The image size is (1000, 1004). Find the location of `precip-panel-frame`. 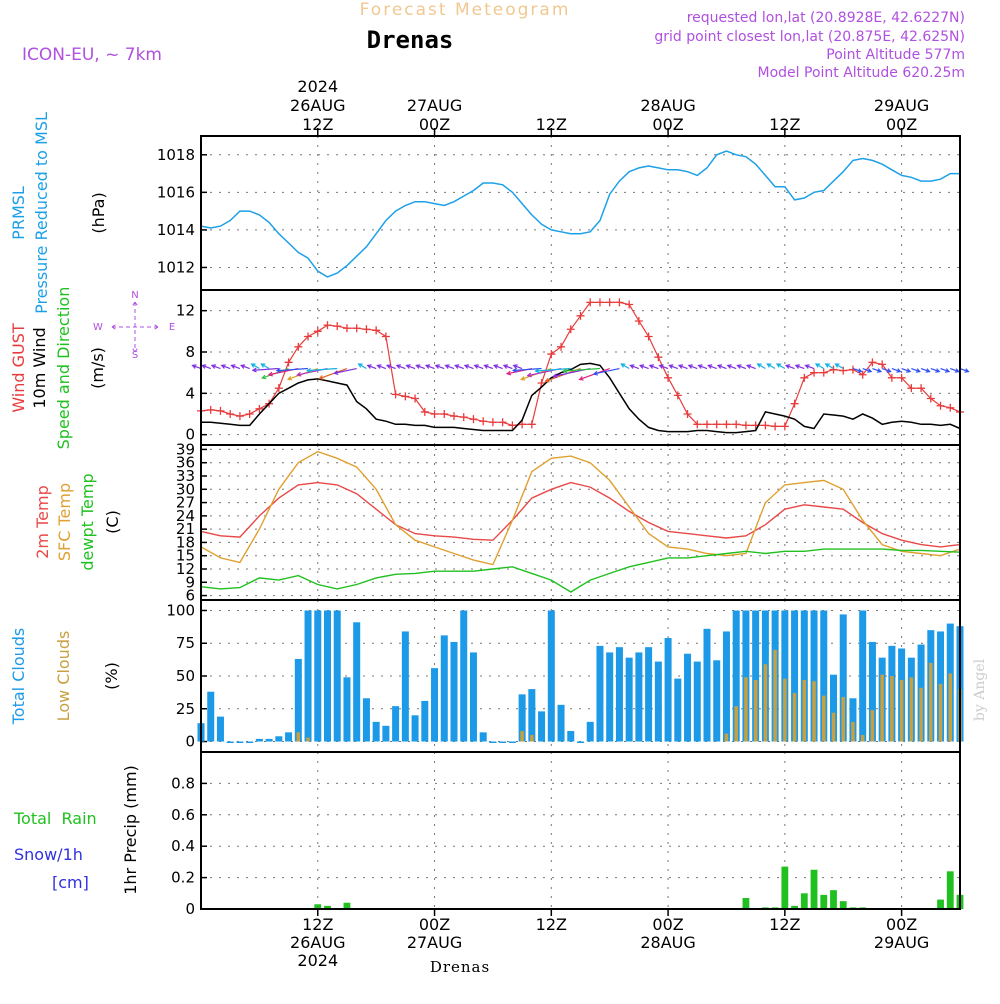

precip-panel-frame is located at coordinates (580, 830).